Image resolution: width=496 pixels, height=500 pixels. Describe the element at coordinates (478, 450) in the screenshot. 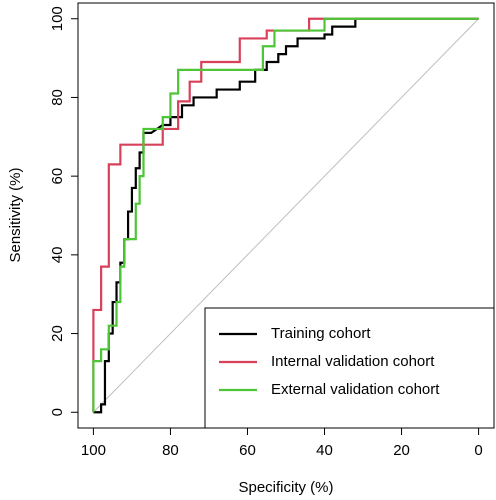

I see `x-tick-label: 0` at that location.